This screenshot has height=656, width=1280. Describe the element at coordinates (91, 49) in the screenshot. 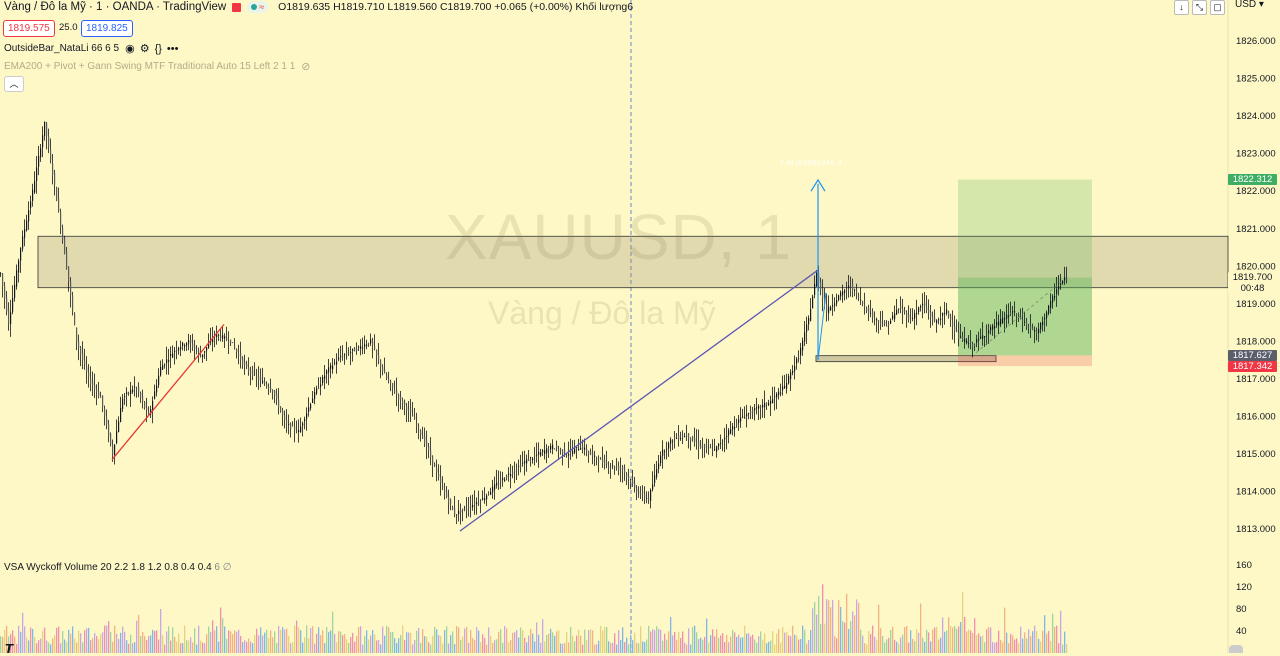

I see `indicator-outsidebar: OutsideBar_NataLi 66 6 5 ◉ ⚙ {} •••` at that location.